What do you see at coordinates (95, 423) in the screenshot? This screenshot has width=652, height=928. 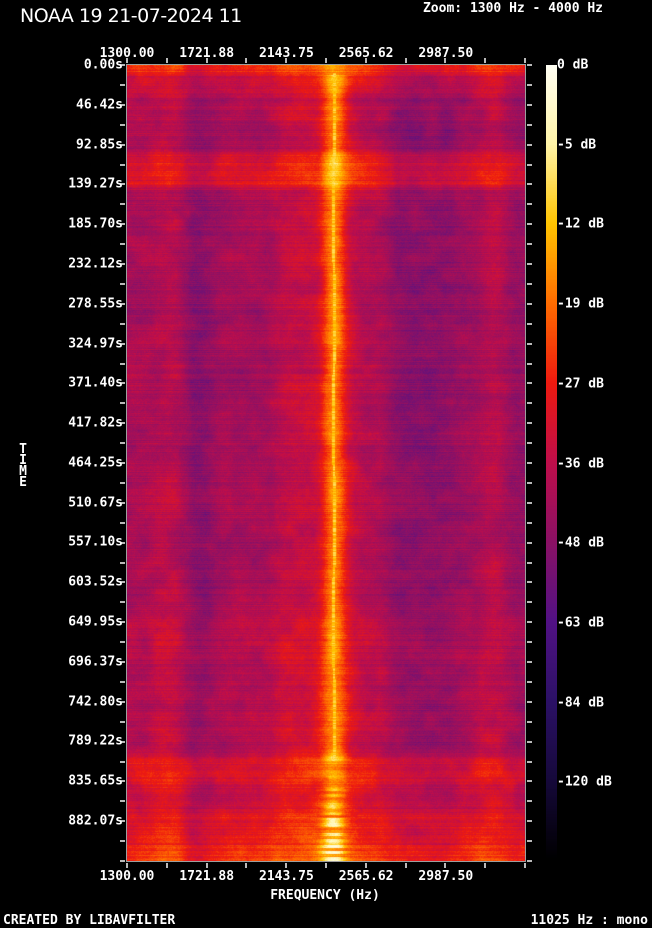 I see `y-axis-tick-label: 417.82s` at bounding box center [95, 423].